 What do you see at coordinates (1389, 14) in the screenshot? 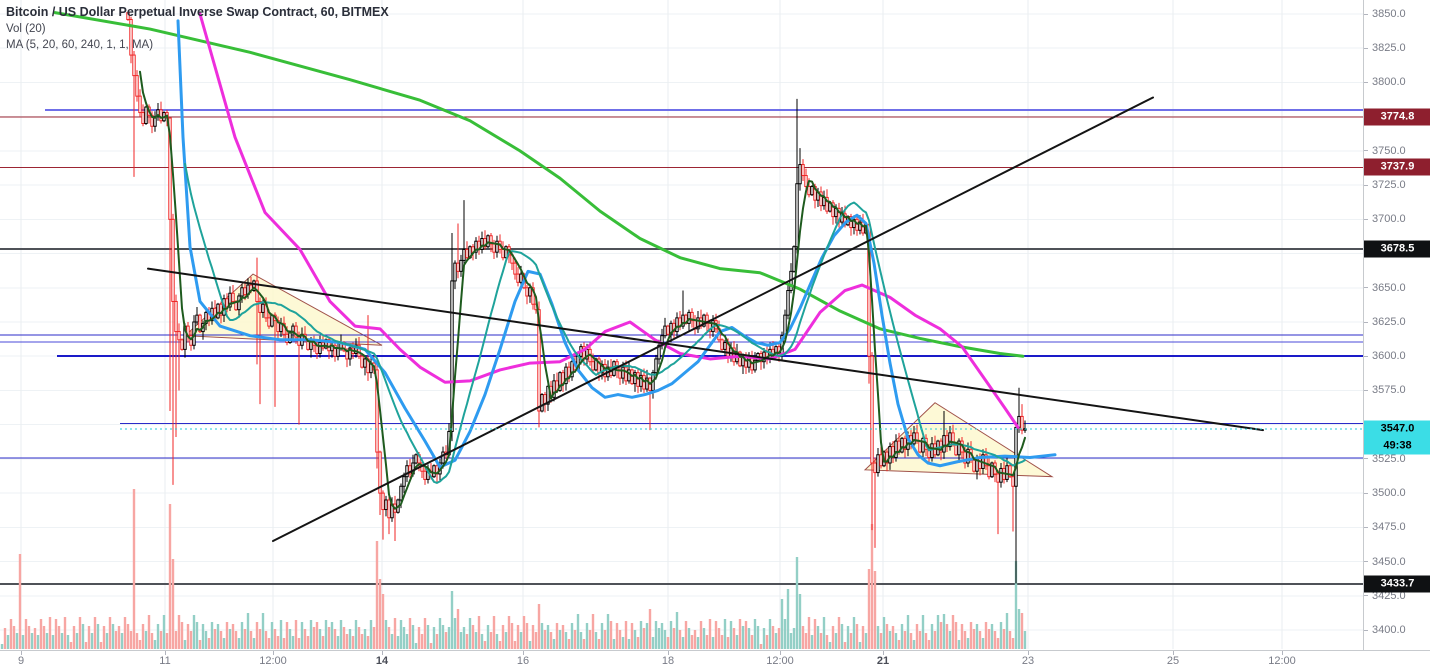
I see `price-tick-label: 3850.0` at bounding box center [1389, 14].